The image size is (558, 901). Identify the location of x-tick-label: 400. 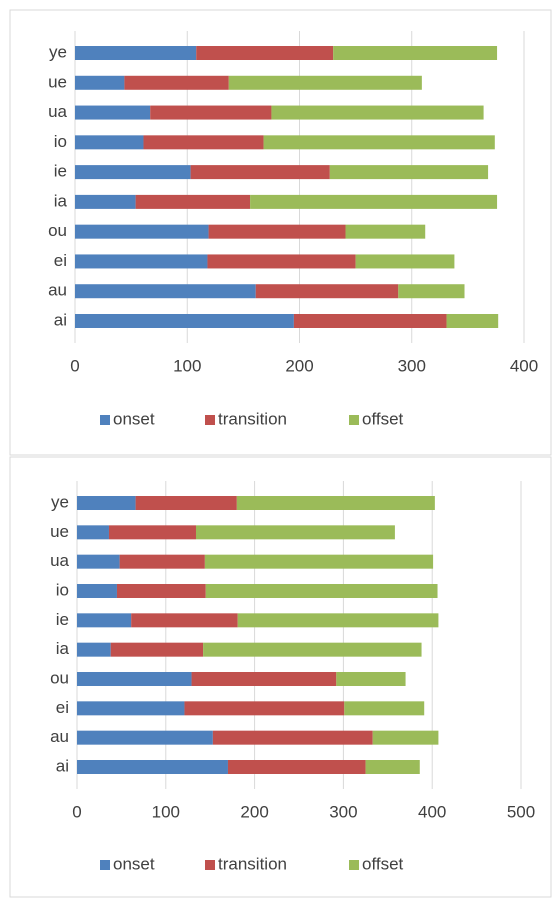
(524, 365).